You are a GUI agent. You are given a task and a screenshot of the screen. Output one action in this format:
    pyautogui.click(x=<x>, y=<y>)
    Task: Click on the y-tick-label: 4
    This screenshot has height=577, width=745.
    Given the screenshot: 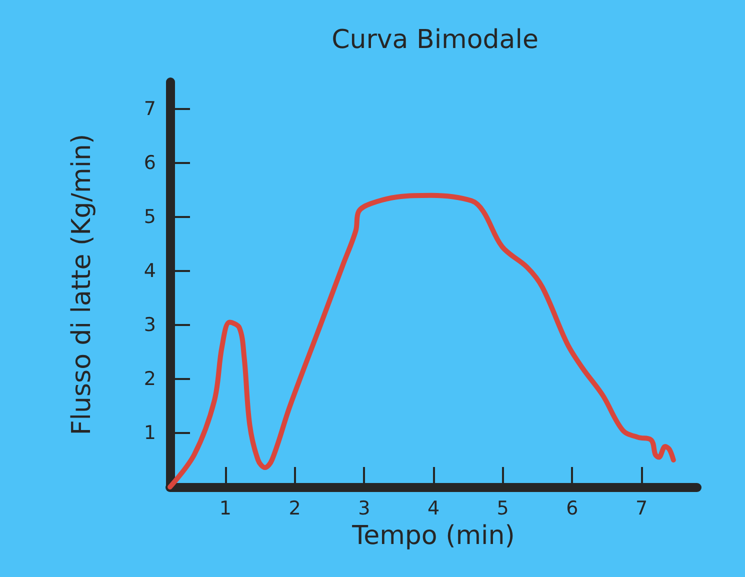 What is the action you would take?
    pyautogui.click(x=150, y=271)
    